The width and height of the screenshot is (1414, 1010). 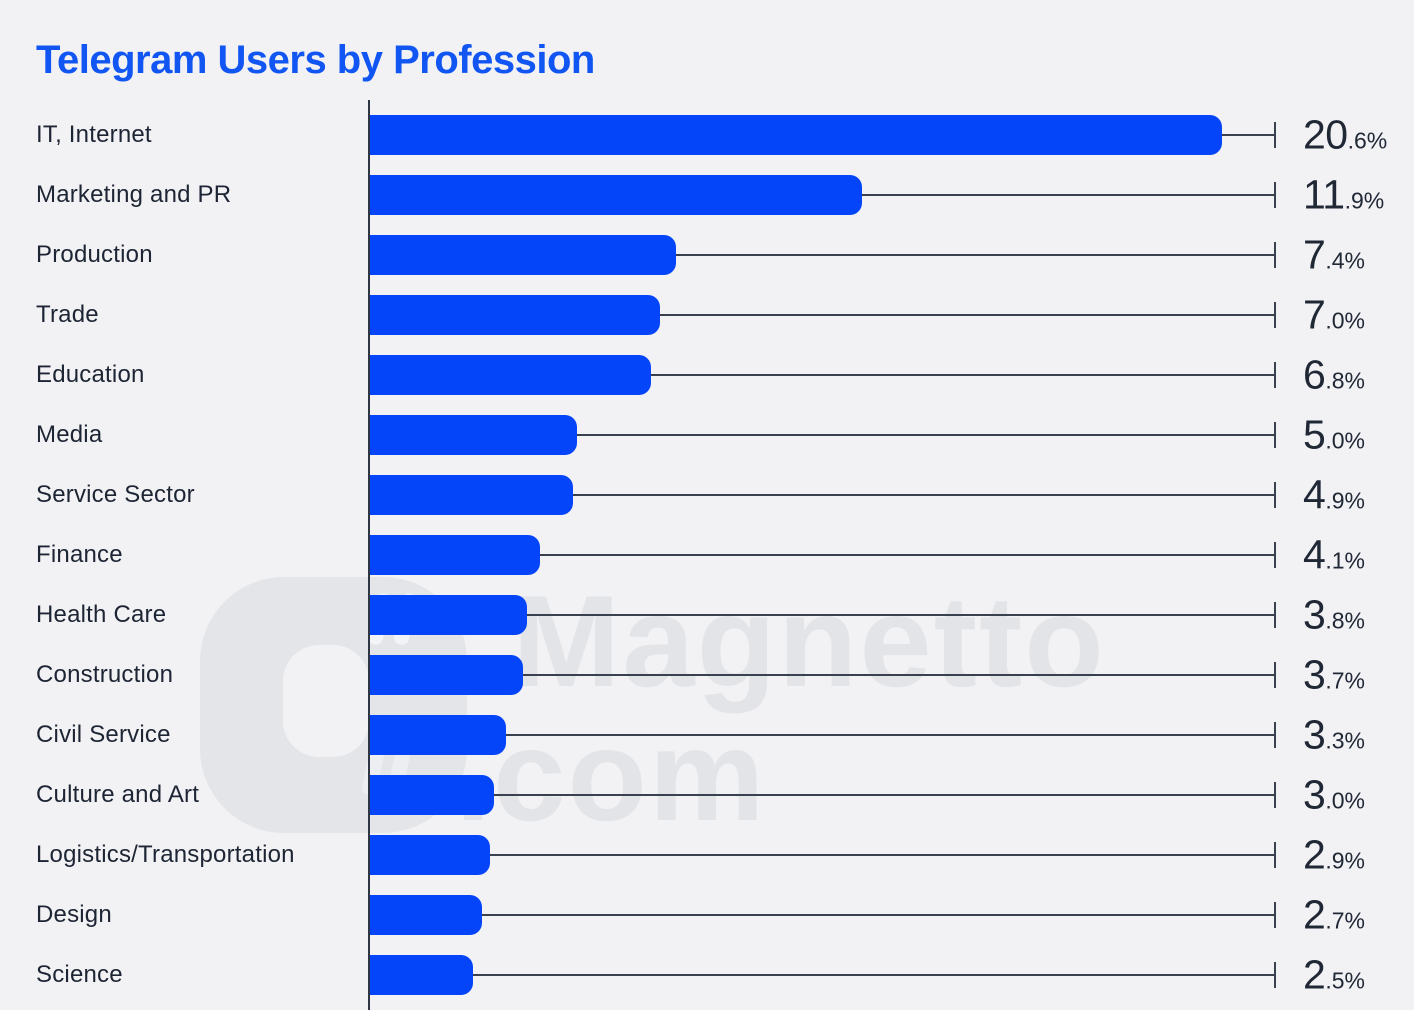 I want to click on category-label: Service Sector, so click(x=115, y=494).